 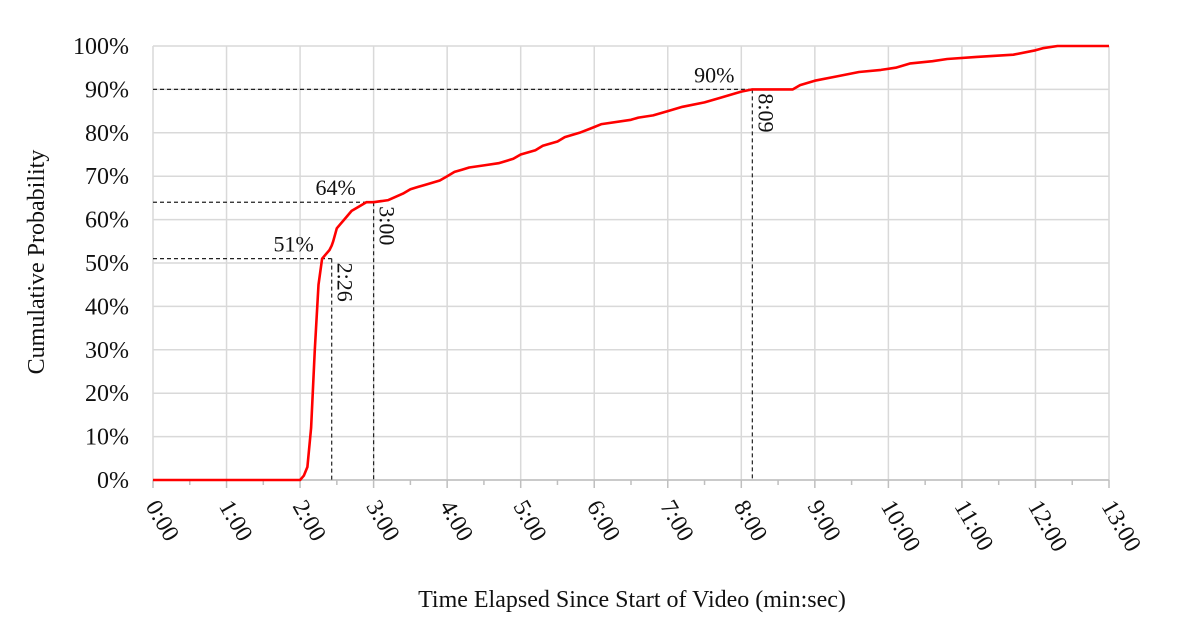 What do you see at coordinates (714, 74) in the screenshot?
I see `annotation-percent-label: 90%` at bounding box center [714, 74].